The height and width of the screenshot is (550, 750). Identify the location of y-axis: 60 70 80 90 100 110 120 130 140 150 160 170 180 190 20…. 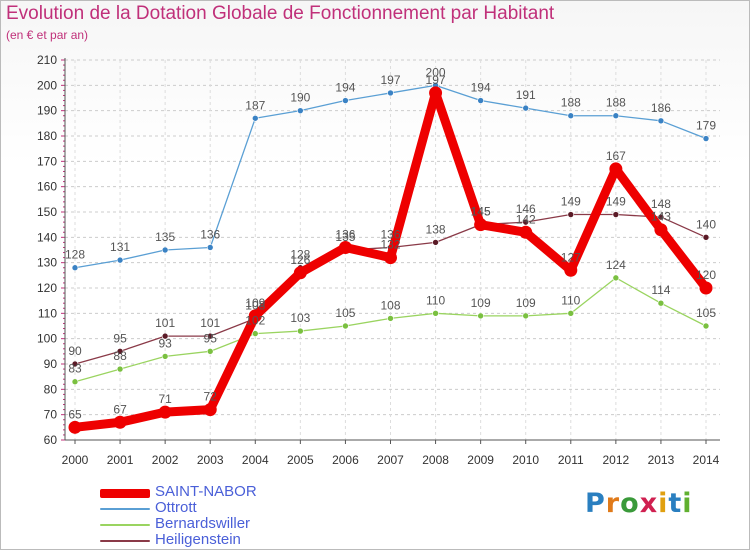
(51, 250).